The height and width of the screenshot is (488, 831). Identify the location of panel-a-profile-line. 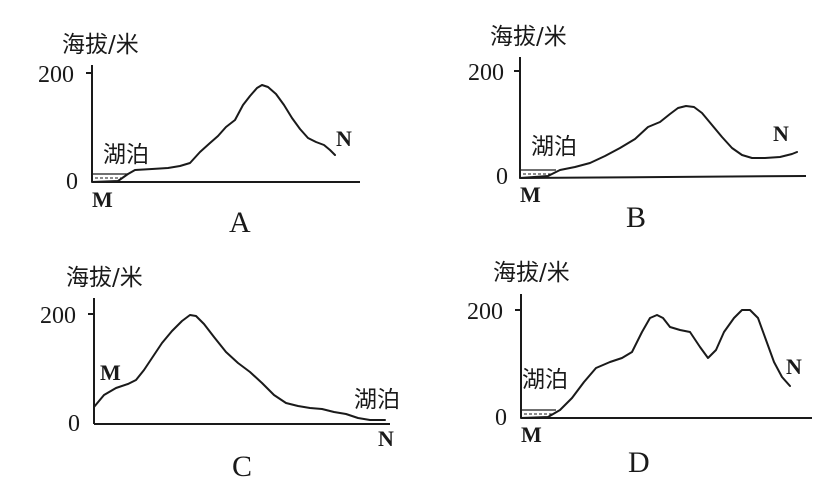
(213, 133).